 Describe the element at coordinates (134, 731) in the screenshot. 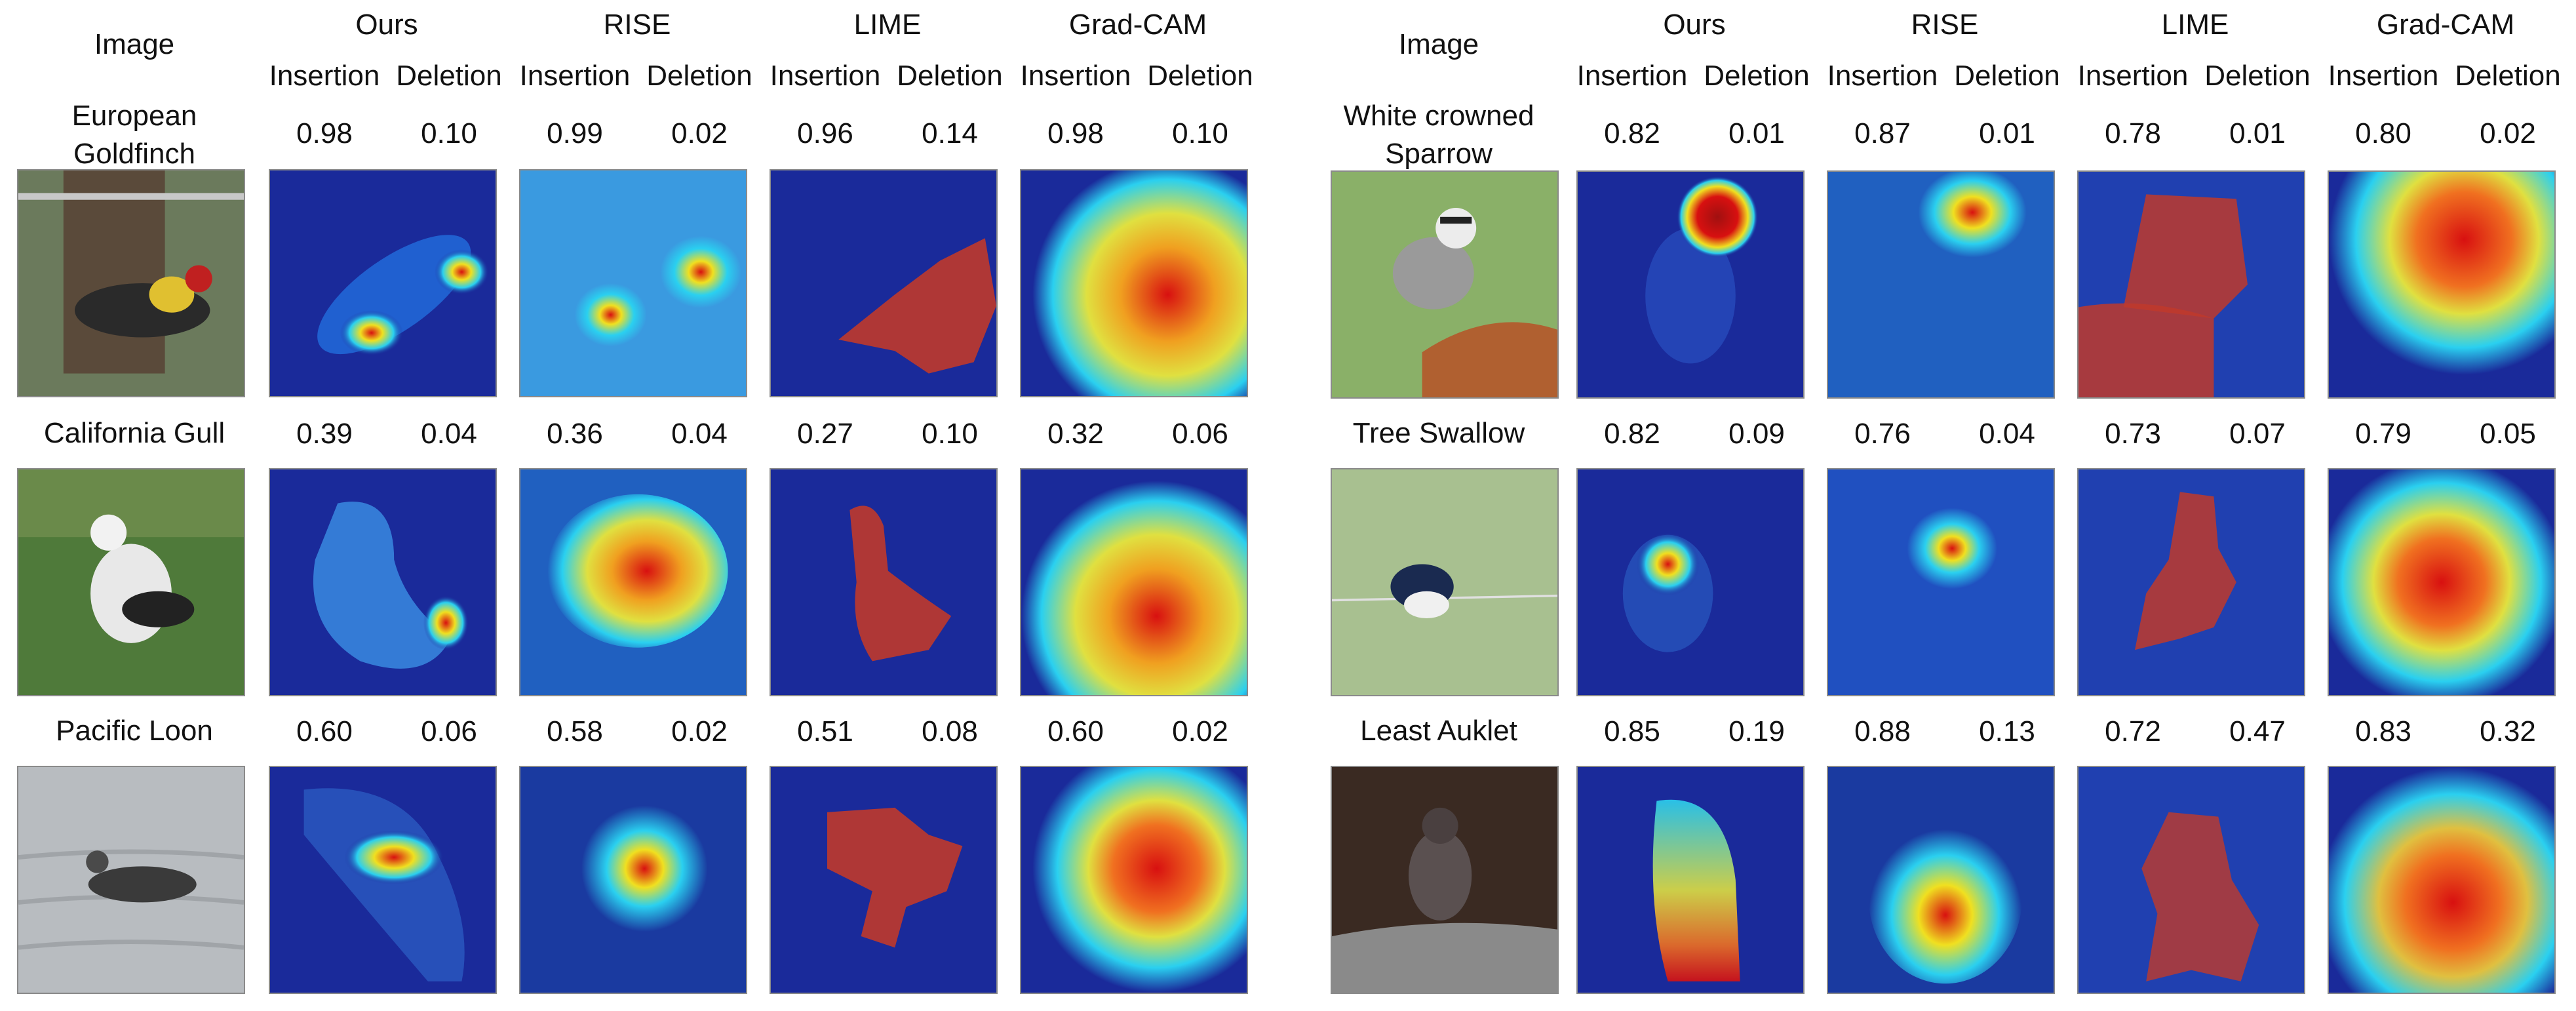

I see `species-label: Pacific Loon` at that location.